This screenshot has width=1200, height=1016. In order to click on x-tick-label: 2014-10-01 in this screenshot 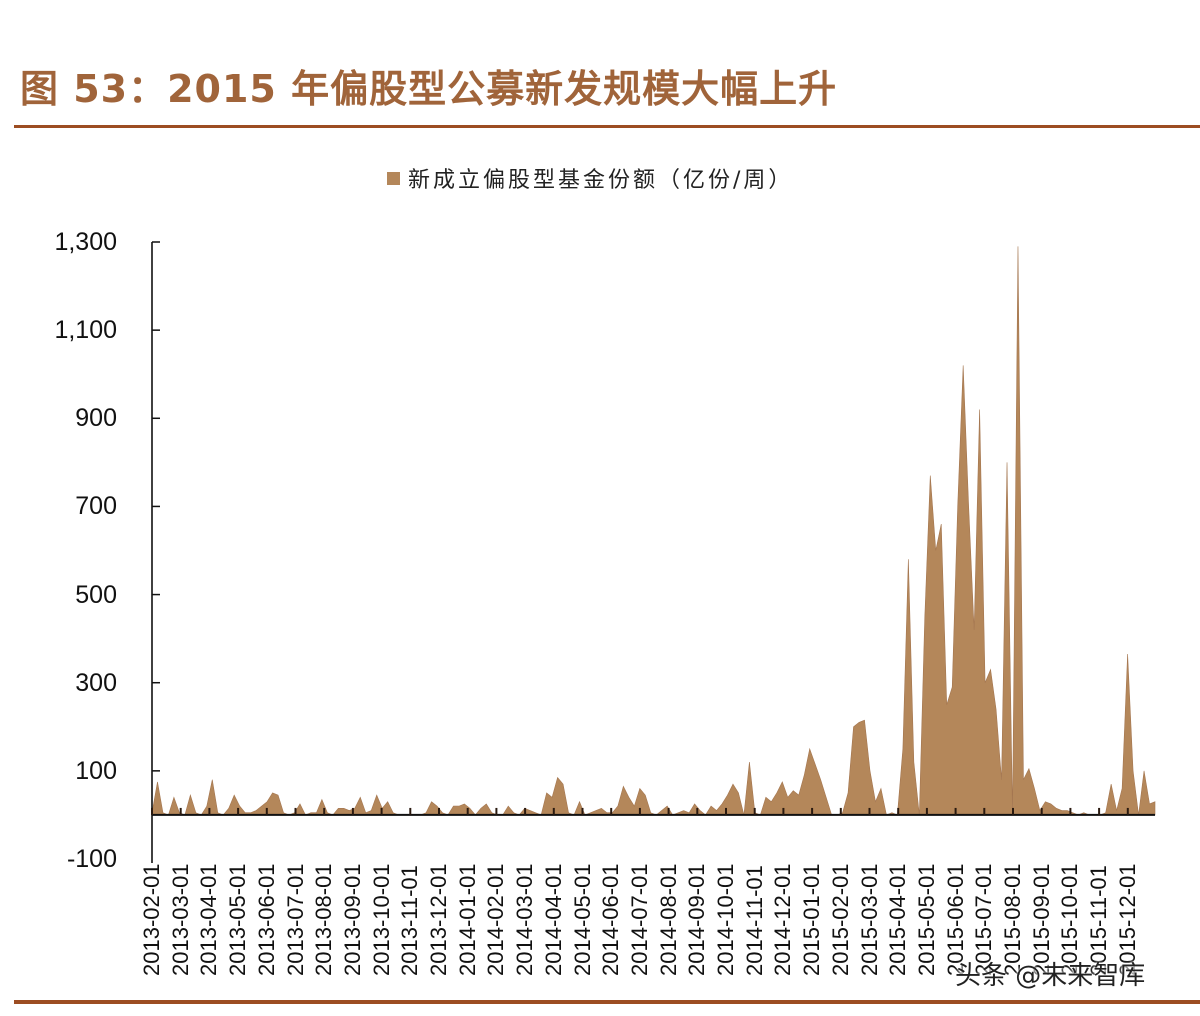, I will do `click(725, 919)`.